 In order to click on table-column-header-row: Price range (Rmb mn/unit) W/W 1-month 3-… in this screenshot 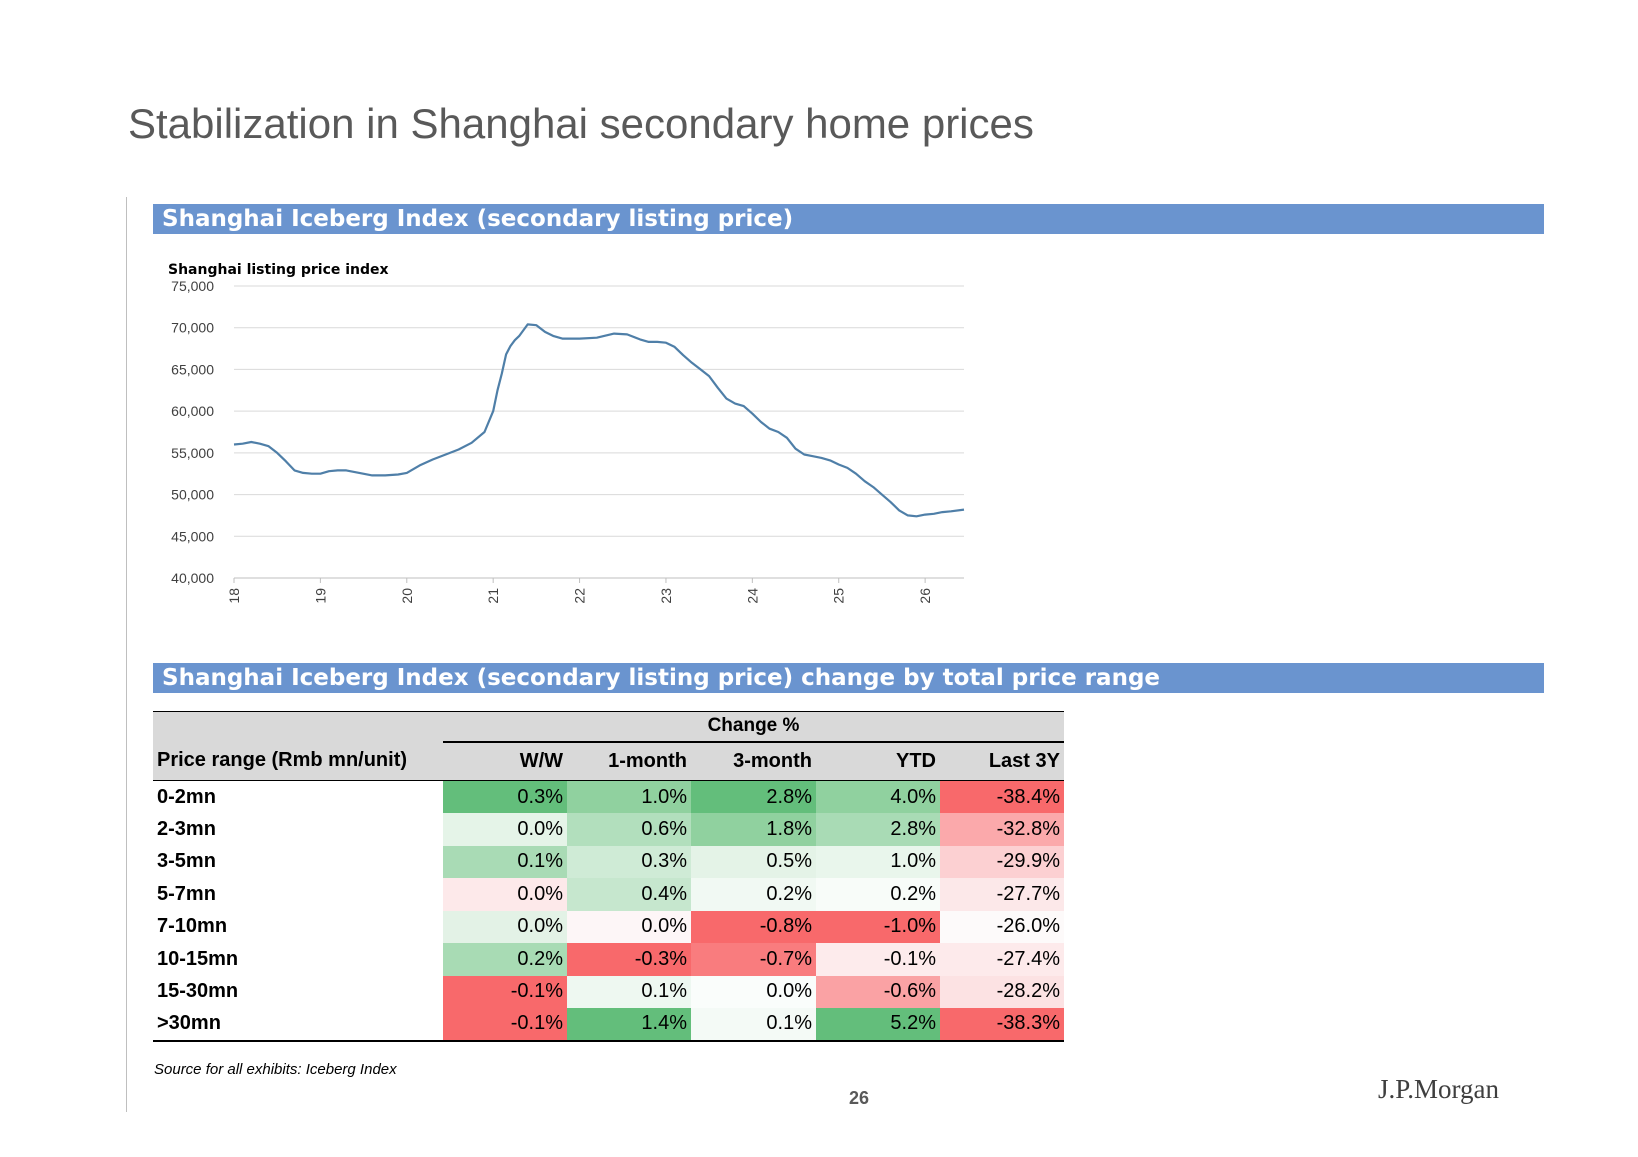, I will do `click(608, 760)`.